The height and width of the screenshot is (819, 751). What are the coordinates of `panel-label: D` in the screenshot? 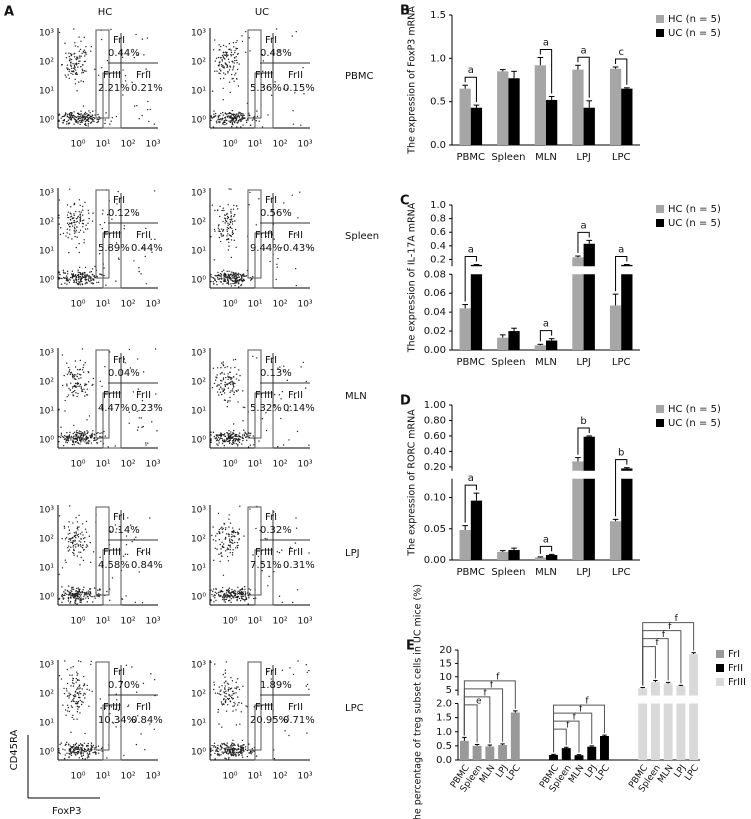 It's located at (405, 401).